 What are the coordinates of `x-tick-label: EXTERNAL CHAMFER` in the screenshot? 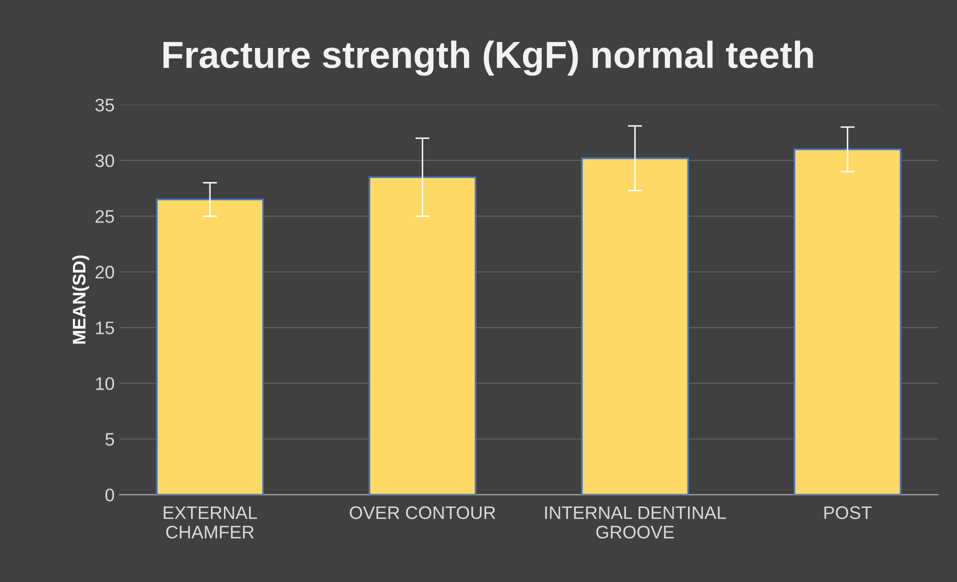 It's located at (211, 522).